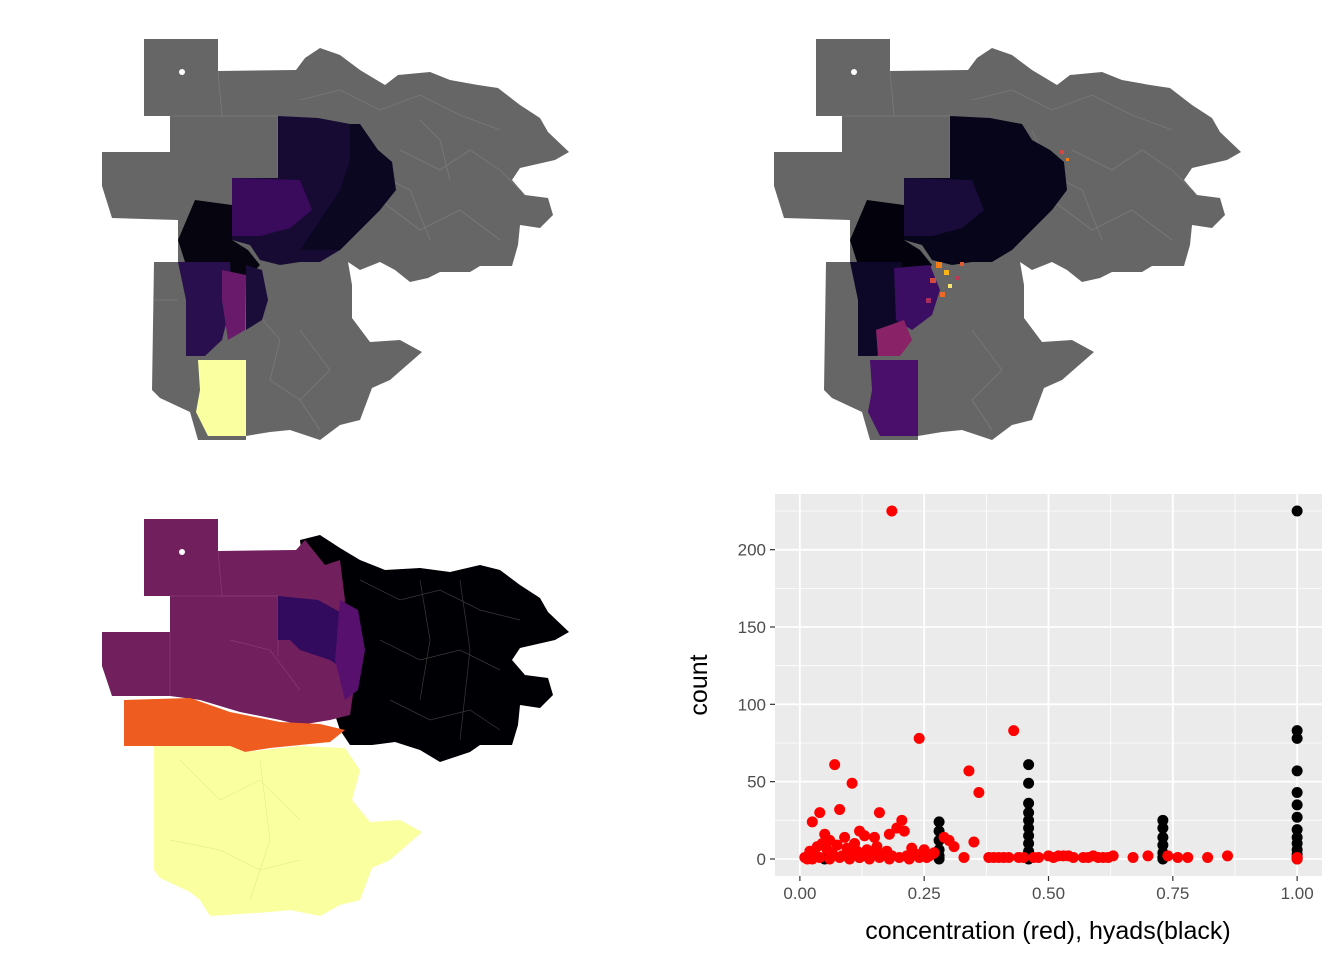 The image size is (1344, 960). I want to click on map-region-plum, so click(228, 622).